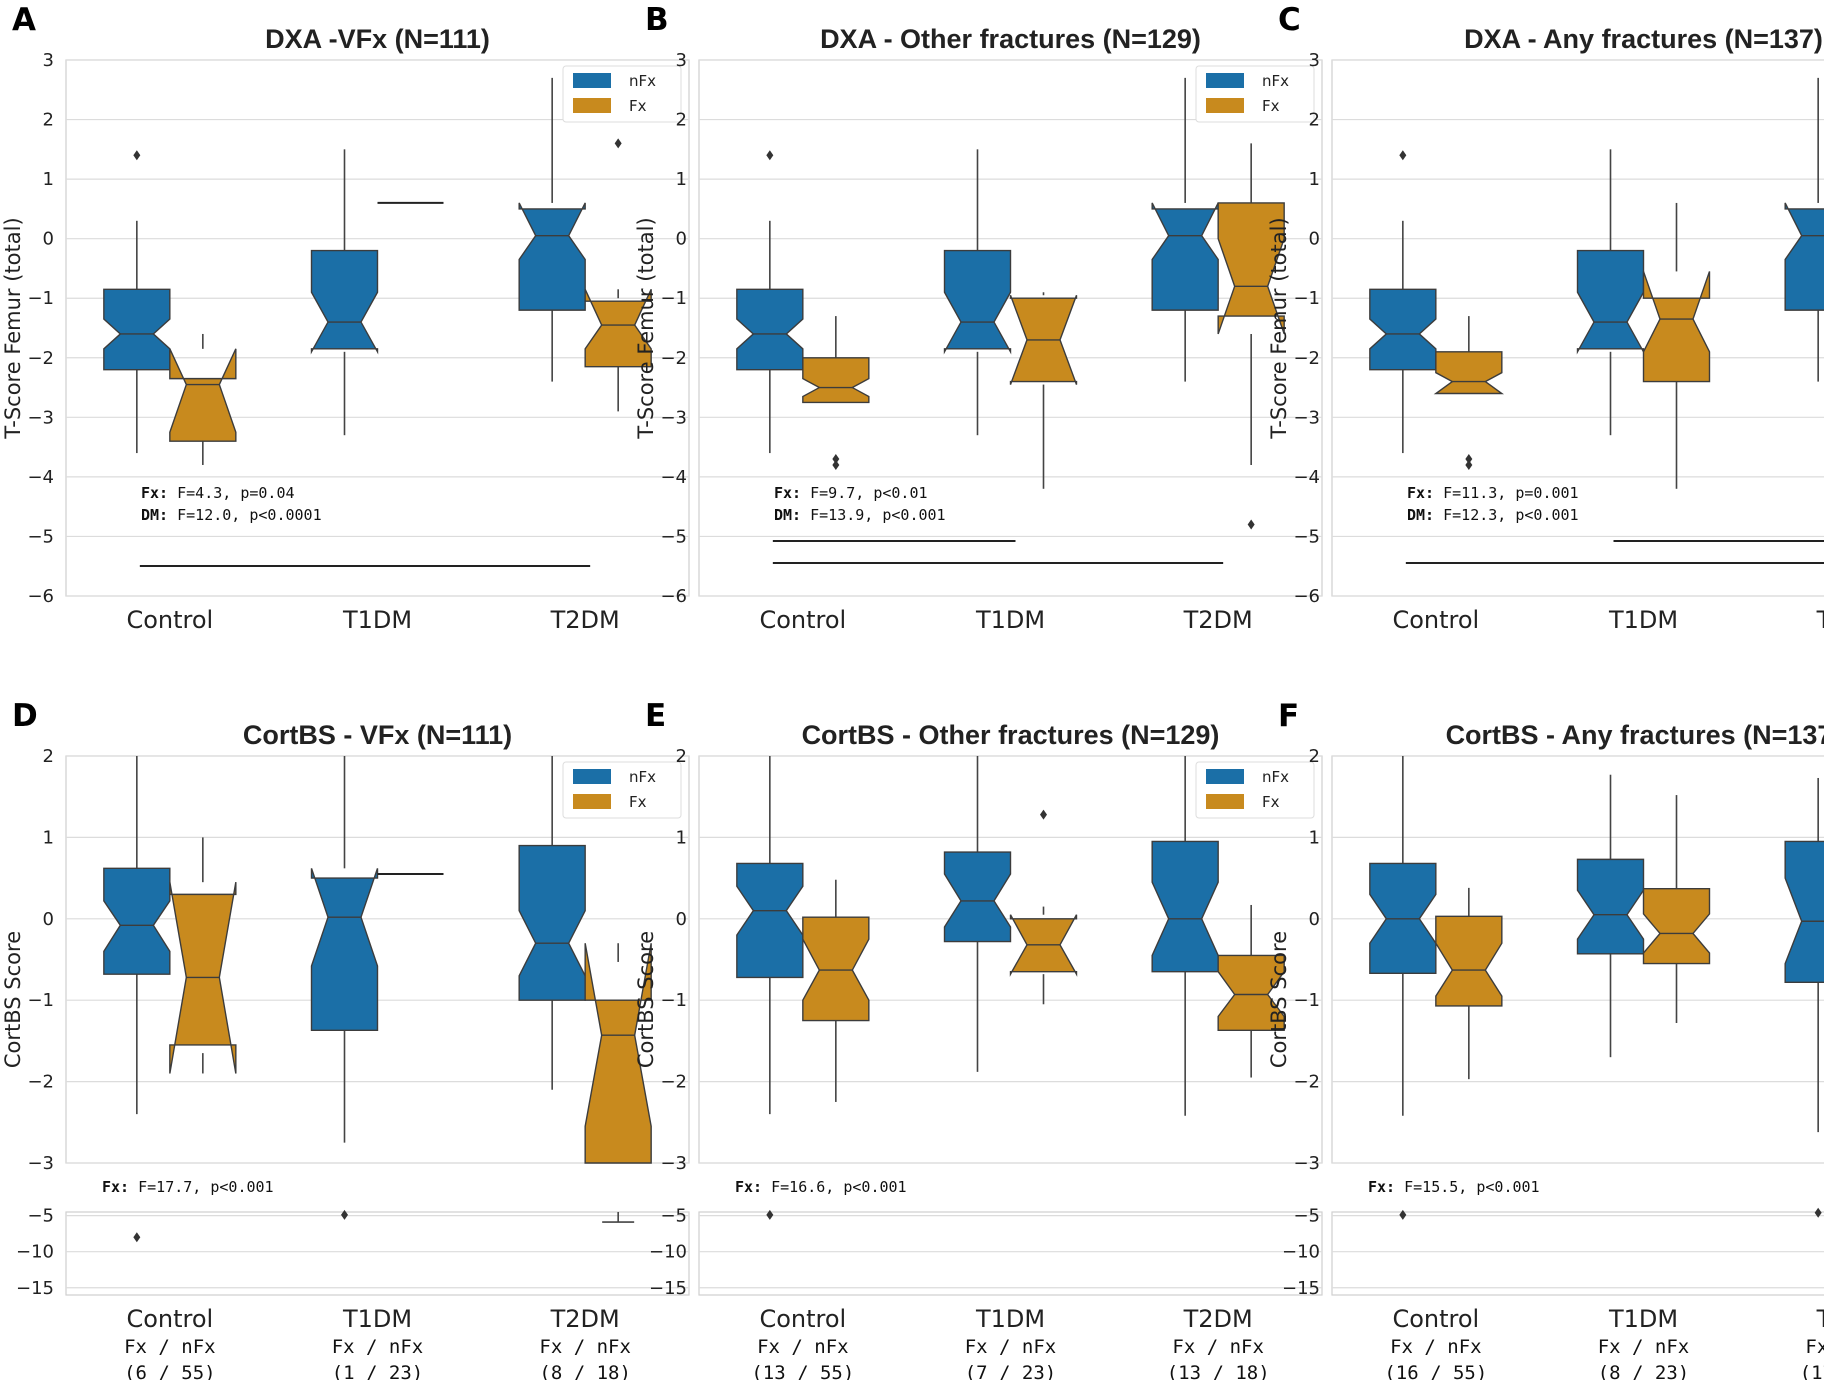 The height and width of the screenshot is (1380, 1824). Describe the element at coordinates (673, 358) in the screenshot. I see `y-tick-label: −2` at that location.